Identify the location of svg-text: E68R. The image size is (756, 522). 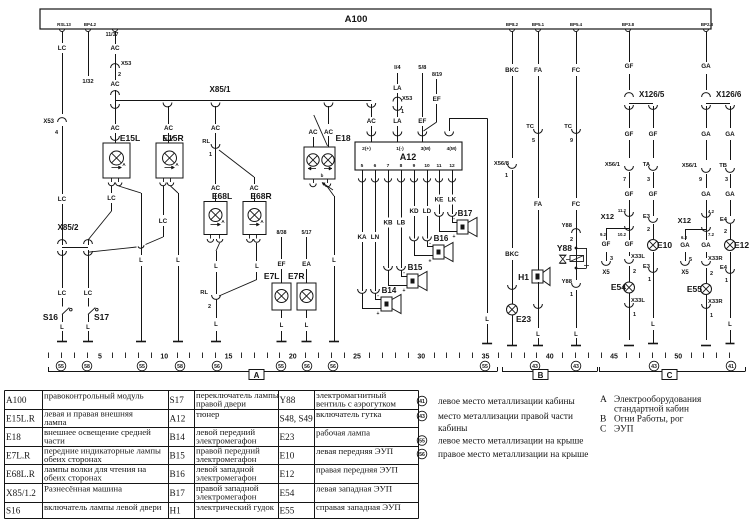
(260, 196).